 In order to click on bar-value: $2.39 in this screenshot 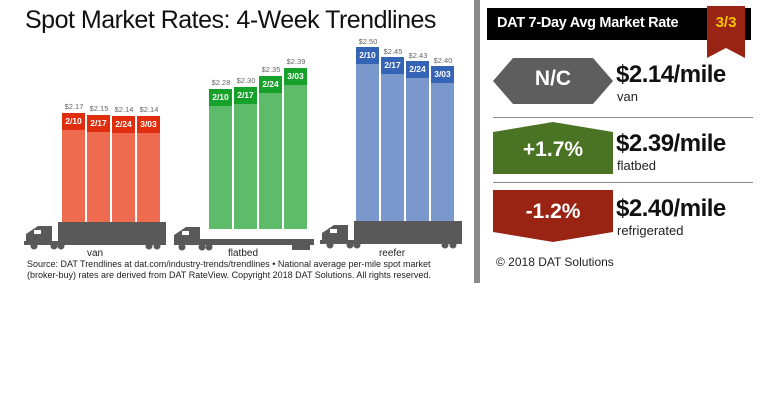, I will do `click(296, 61)`.